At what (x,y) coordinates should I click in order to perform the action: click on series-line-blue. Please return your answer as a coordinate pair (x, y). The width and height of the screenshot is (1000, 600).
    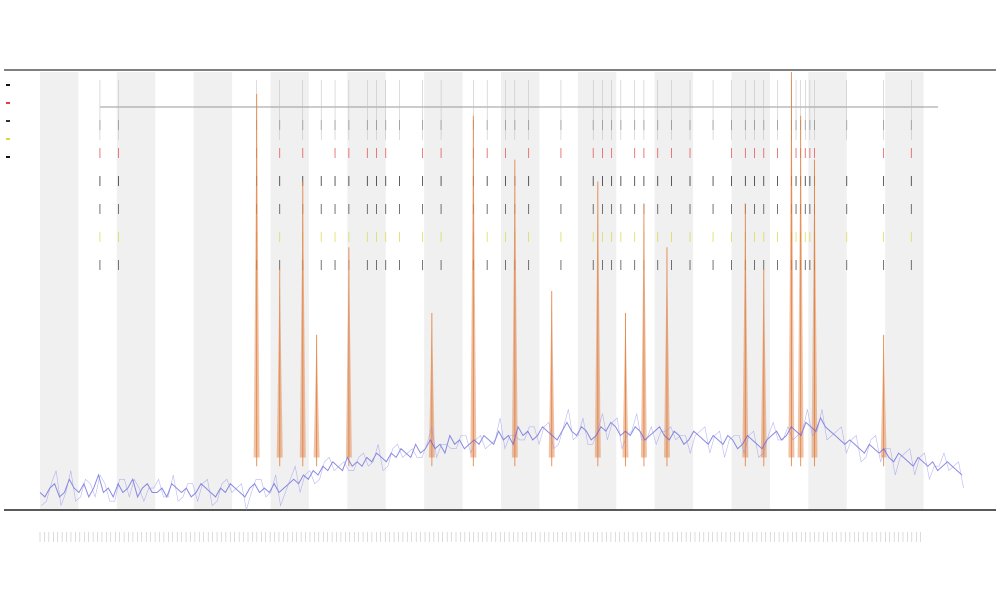
    Looking at the image, I should click on (501, 457).